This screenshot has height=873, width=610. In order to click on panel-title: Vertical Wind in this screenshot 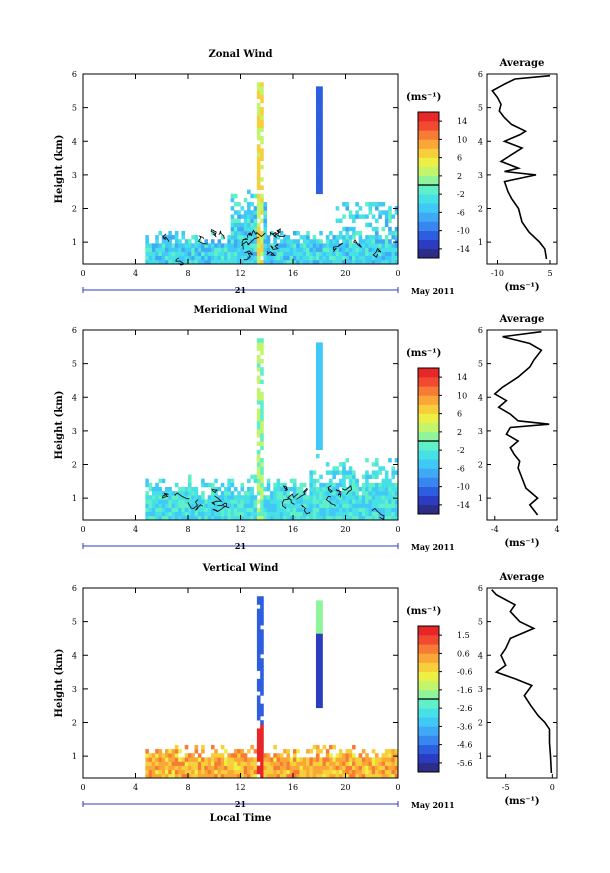, I will do `click(240, 568)`.